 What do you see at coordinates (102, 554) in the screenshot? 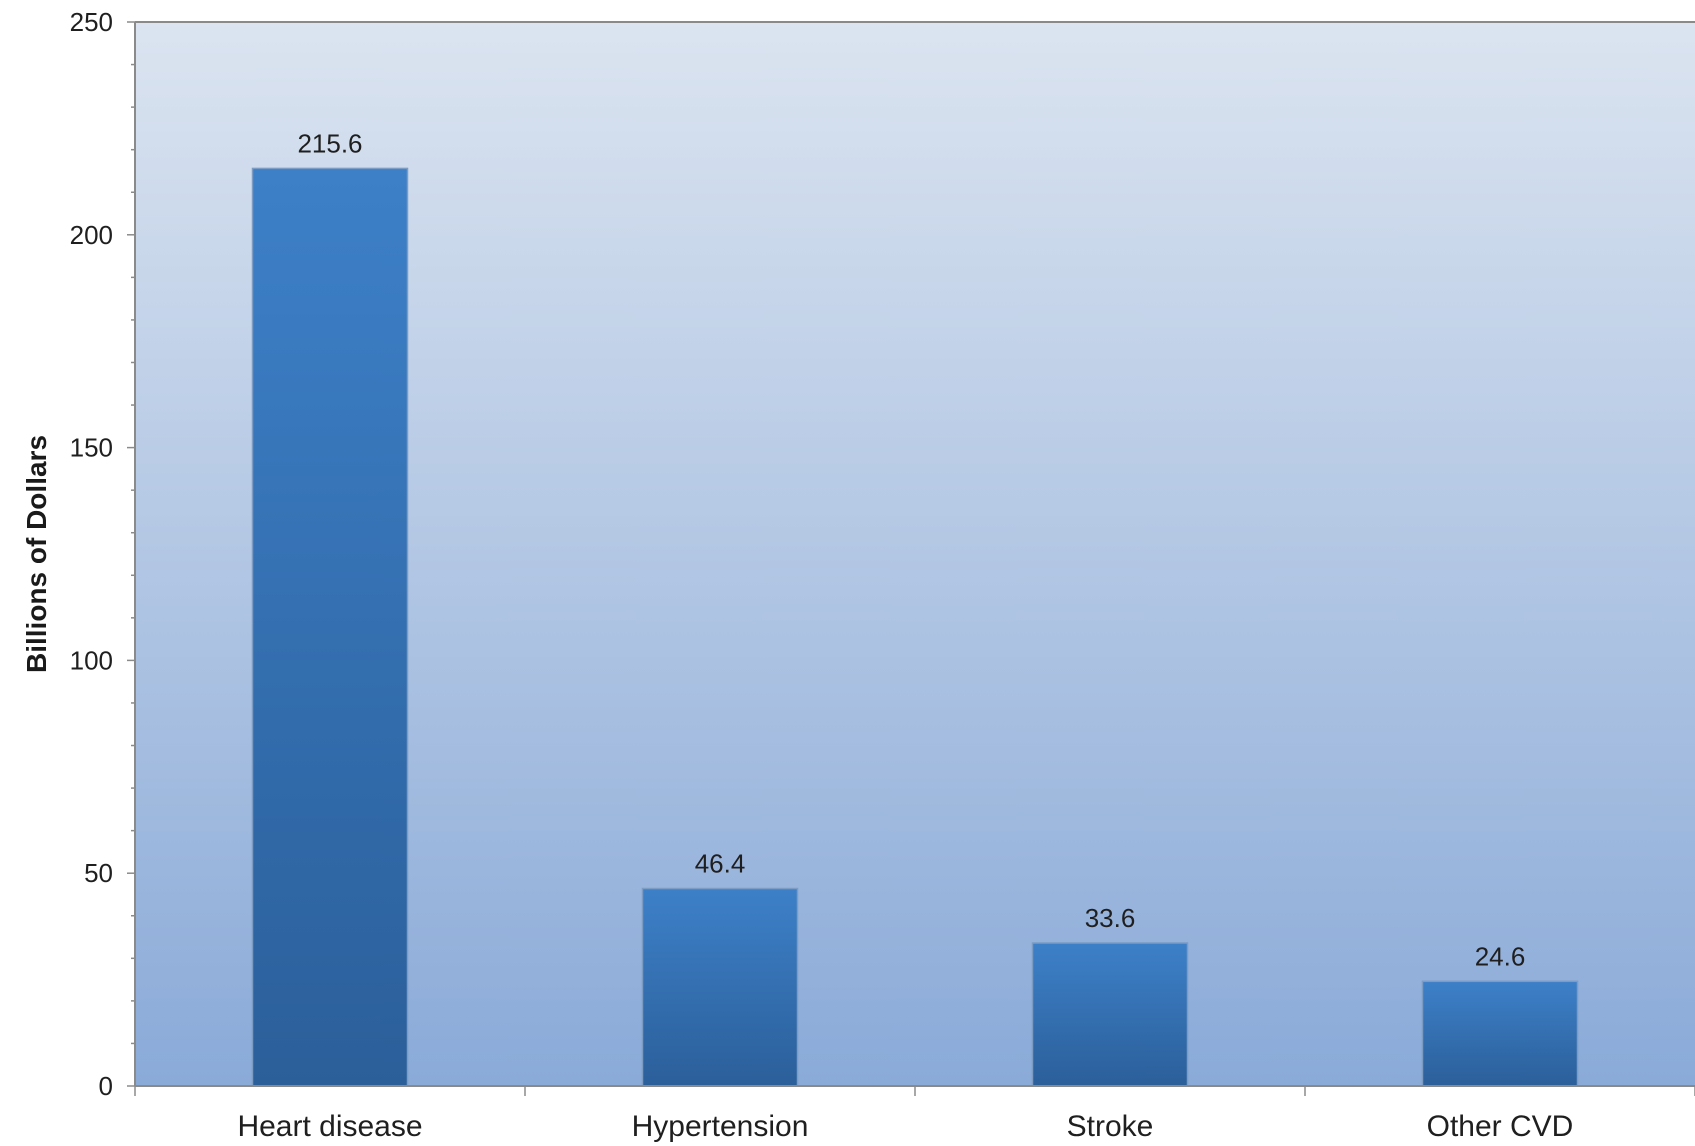
I see `y-ticks-group: 0 50 100 150 200 250` at bounding box center [102, 554].